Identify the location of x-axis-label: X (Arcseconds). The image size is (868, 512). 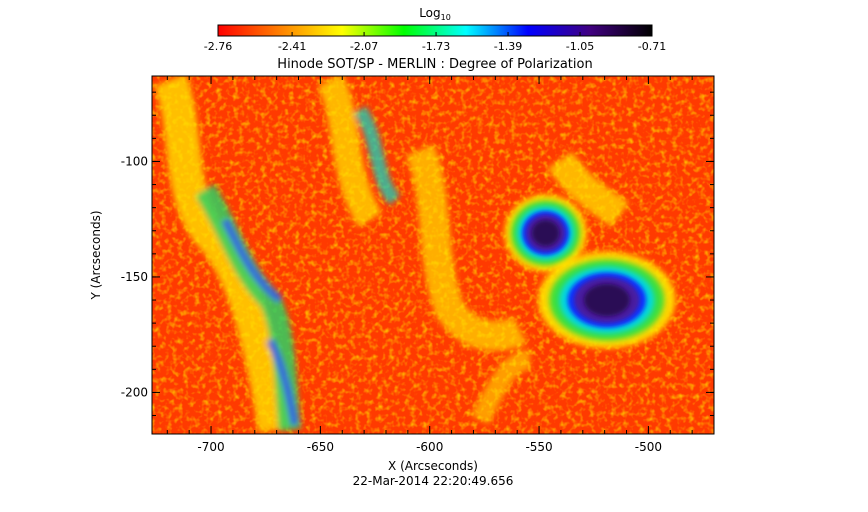
(433, 466).